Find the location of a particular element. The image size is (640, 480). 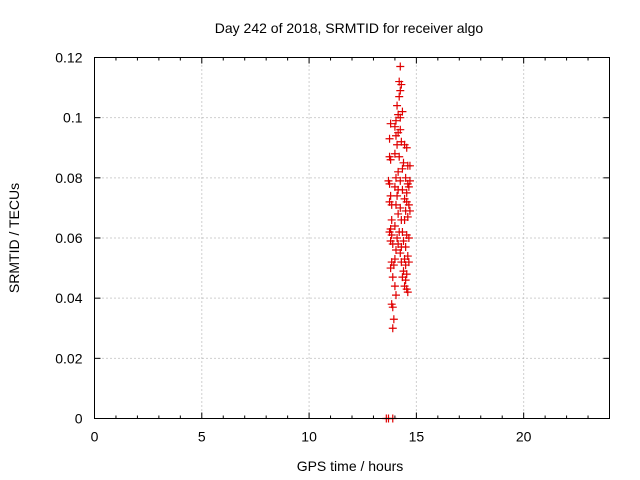

y-axis-title: SRMTID / TECUs is located at coordinates (14, 238).